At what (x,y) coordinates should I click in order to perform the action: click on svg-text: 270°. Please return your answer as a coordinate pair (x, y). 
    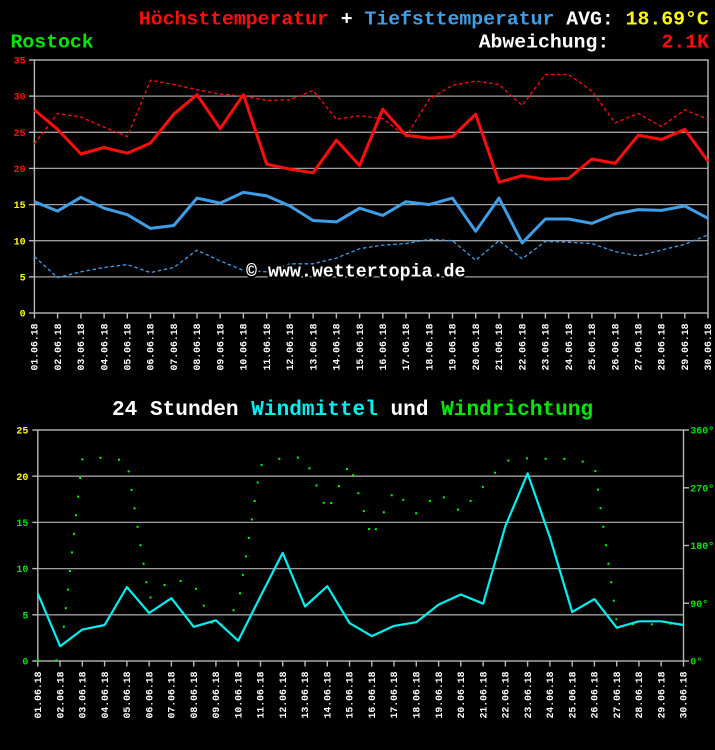
    Looking at the image, I should click on (702, 489).